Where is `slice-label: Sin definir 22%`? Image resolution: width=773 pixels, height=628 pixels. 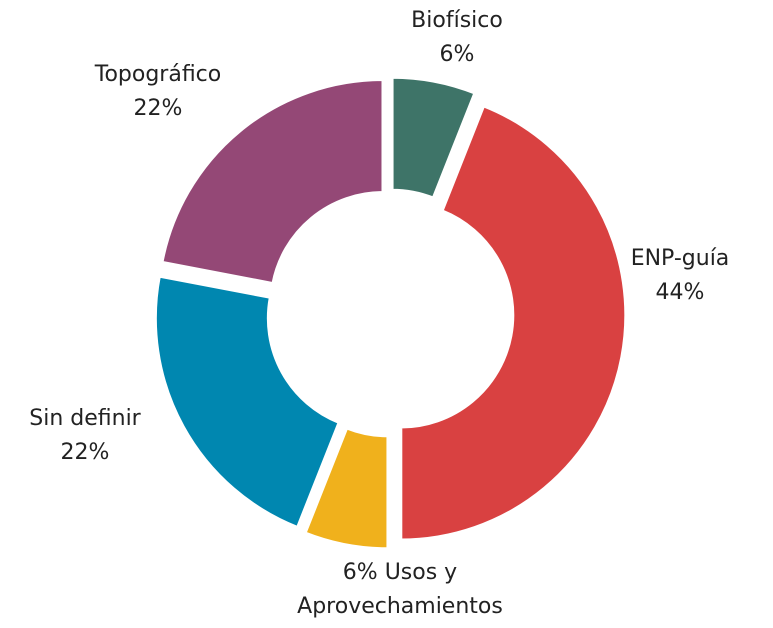
slice-label: Sin definir 22% is located at coordinates (92, 436).